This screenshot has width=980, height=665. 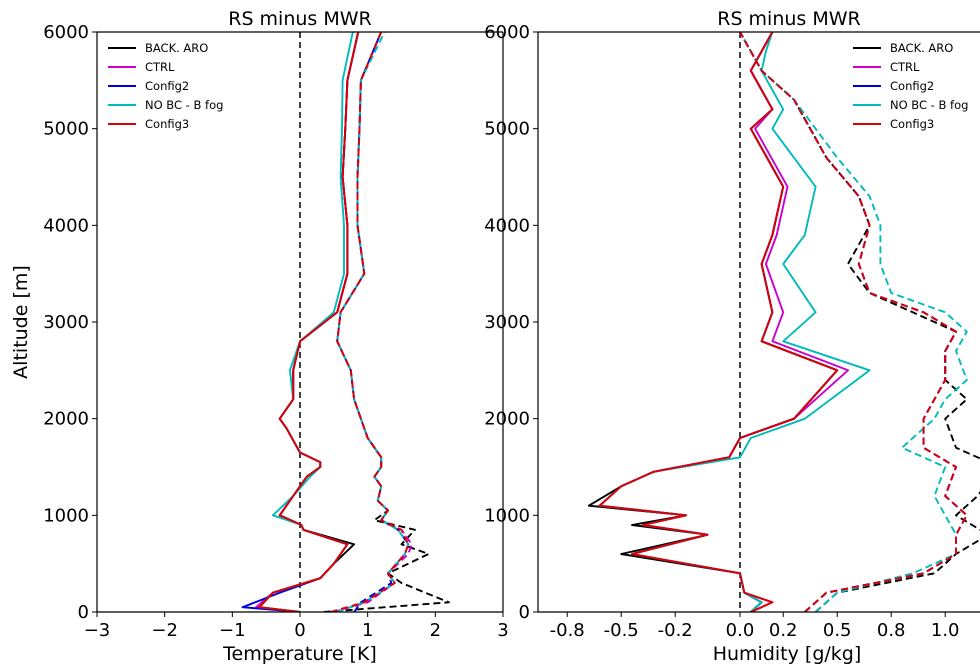 What do you see at coordinates (675, 630) in the screenshot?
I see `x-tick-label: -0.2` at bounding box center [675, 630].